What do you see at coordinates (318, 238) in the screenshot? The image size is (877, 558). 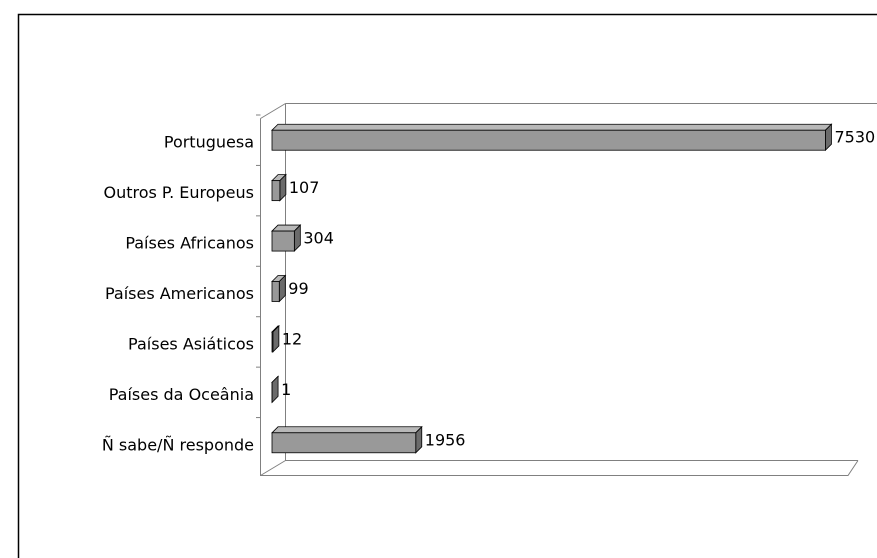 I see `value-label: 304` at bounding box center [318, 238].